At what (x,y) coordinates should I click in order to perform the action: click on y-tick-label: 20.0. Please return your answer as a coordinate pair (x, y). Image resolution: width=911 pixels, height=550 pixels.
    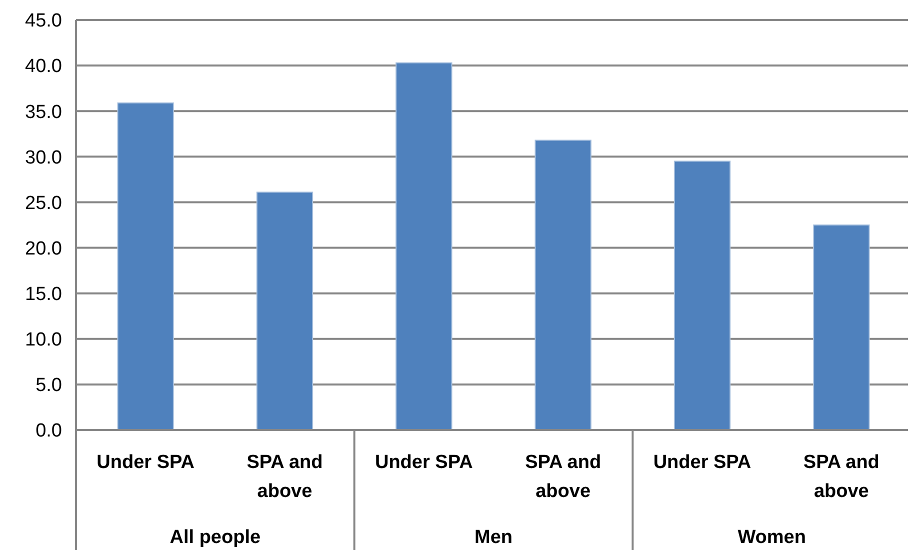
    Looking at the image, I should click on (43, 249).